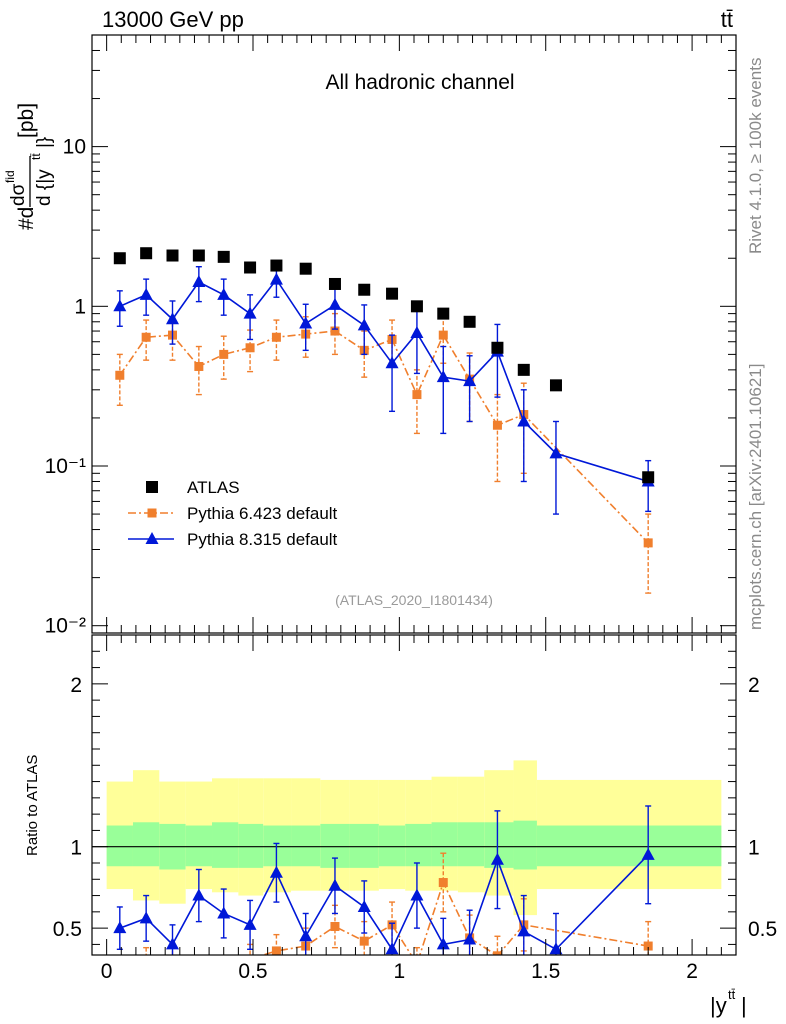 The width and height of the screenshot is (786, 1024). Describe the element at coordinates (400, 971) in the screenshot. I see `x-tick-label: 1` at that location.